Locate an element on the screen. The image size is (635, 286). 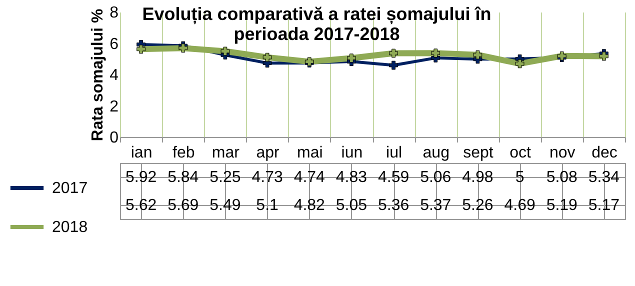
y-tick-label: 0 is located at coordinates (114, 138).